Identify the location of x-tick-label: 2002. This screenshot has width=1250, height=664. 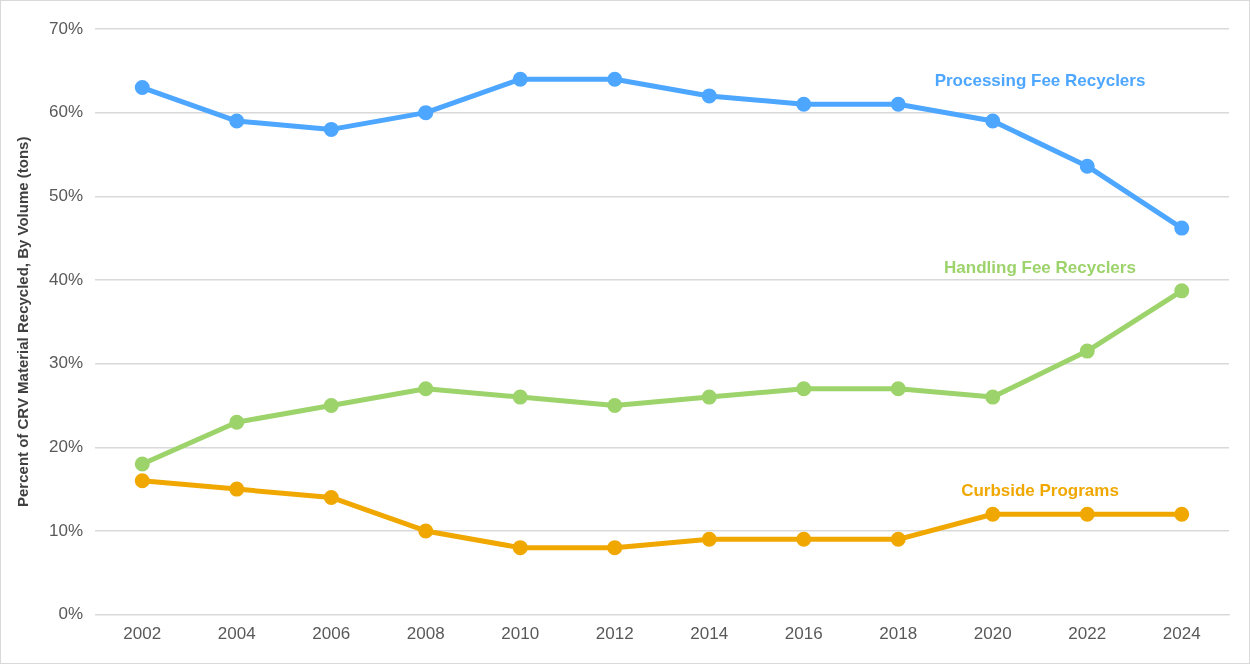
(142, 634).